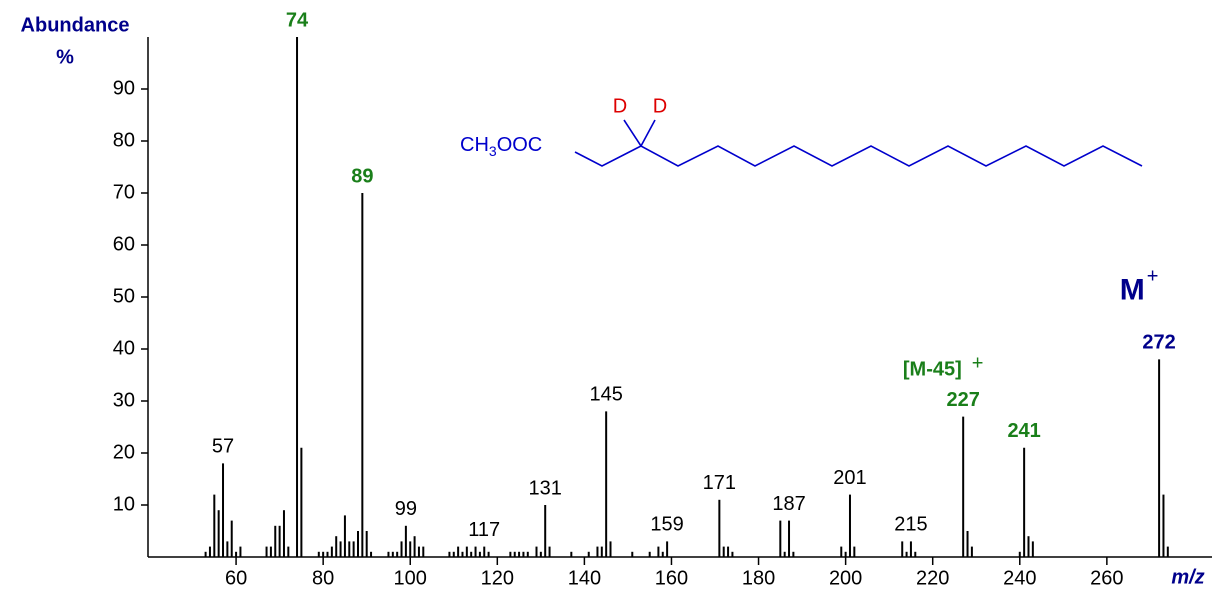 The image size is (1225, 601). What do you see at coordinates (223, 447) in the screenshot?
I see `peak-label: 57` at bounding box center [223, 447].